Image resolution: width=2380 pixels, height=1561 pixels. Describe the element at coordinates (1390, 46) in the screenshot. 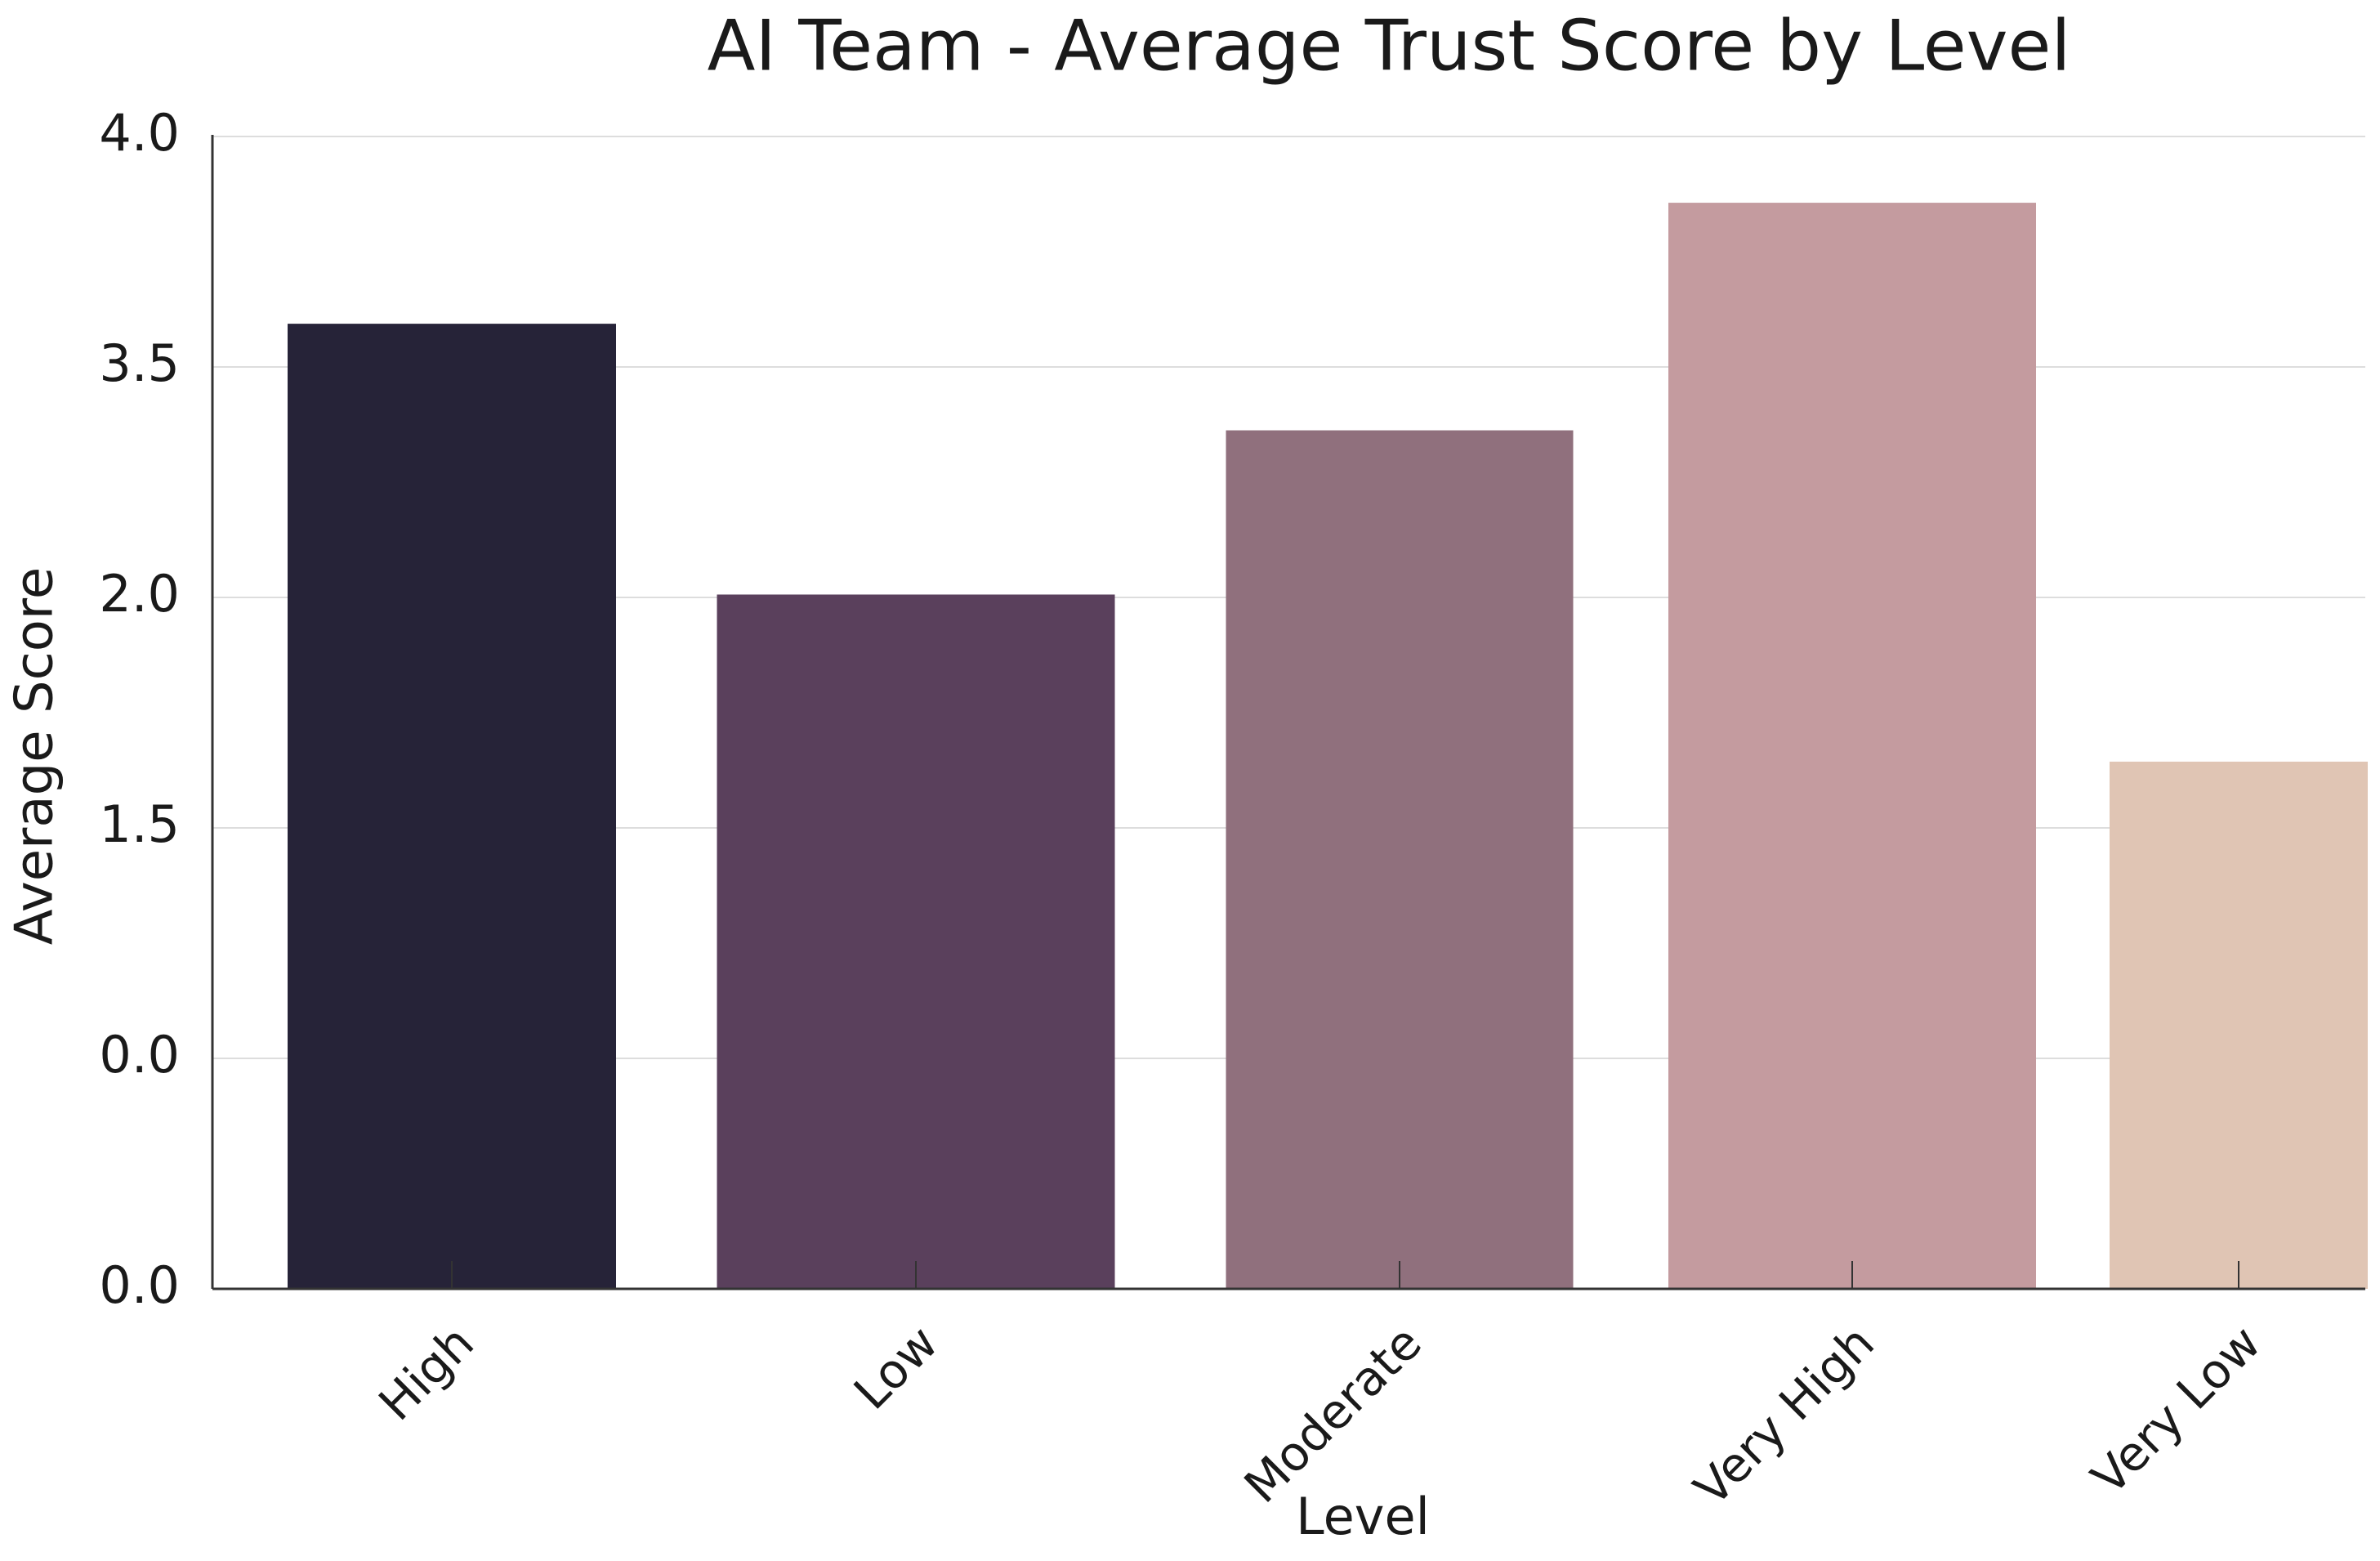

I see `chart-title: AI Team - Average Trust Score by Level` at that location.